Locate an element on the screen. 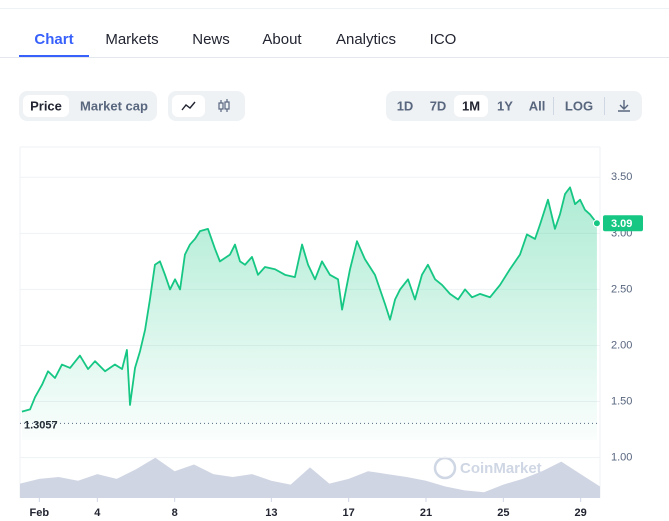 This screenshot has height=521, width=669. range-button: 1Y is located at coordinates (505, 106).